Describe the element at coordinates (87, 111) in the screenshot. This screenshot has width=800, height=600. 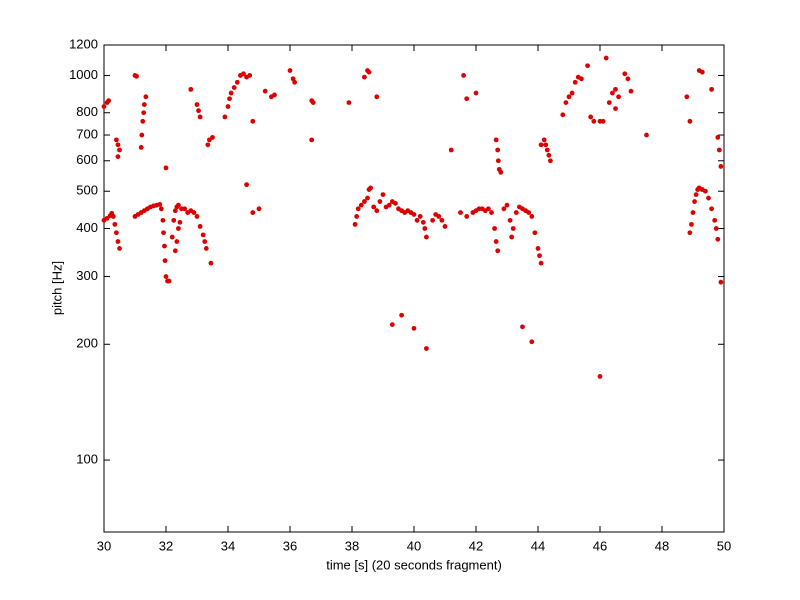
I see `y-tick-label: 800` at that location.